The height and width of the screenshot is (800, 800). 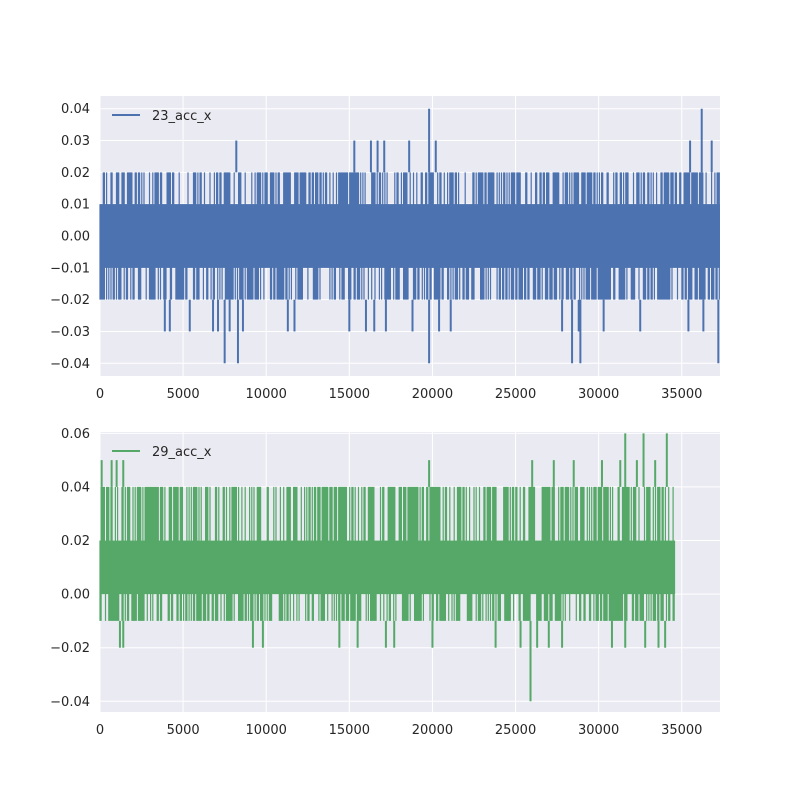 I want to click on top-x-tick-25000: 25000, so click(x=515, y=394).